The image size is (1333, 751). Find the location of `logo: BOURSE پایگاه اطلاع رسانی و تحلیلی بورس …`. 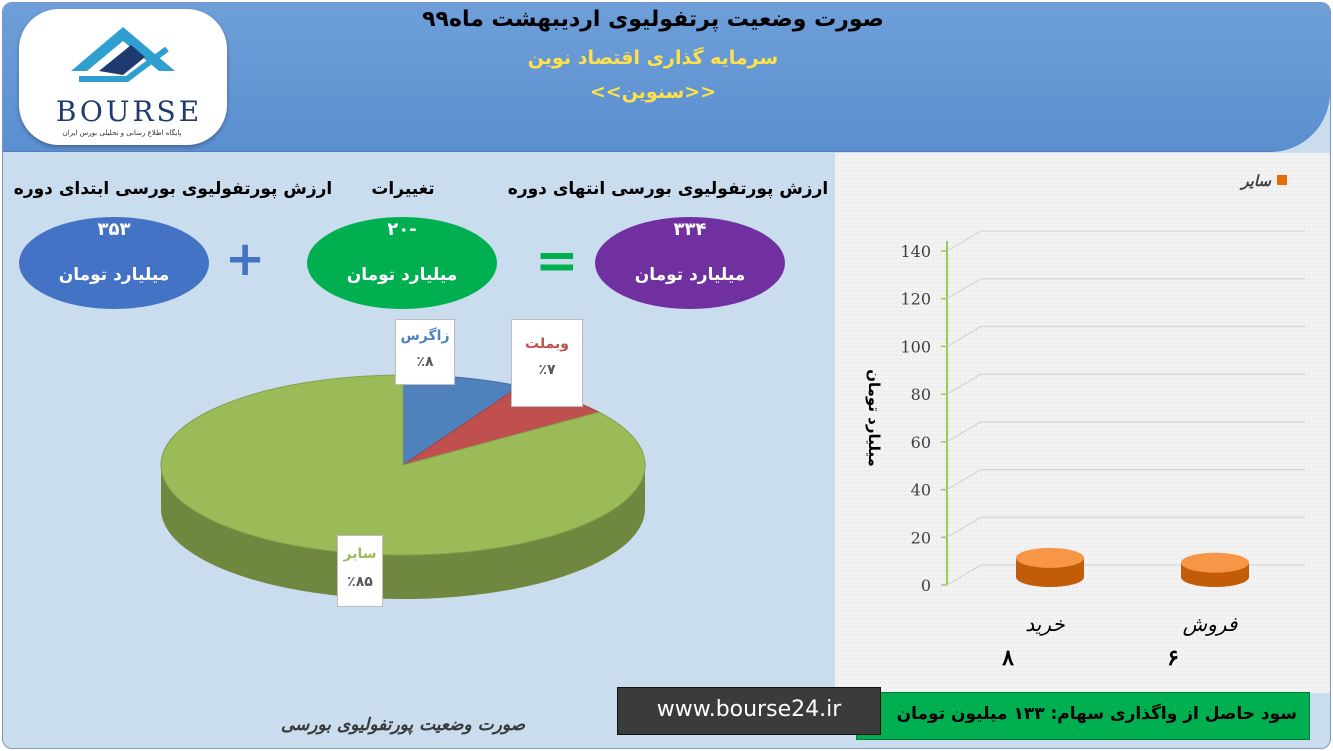

logo: BOURSE پایگاه اطلاع رسانی و تحلیلی بورس … is located at coordinates (123, 77).